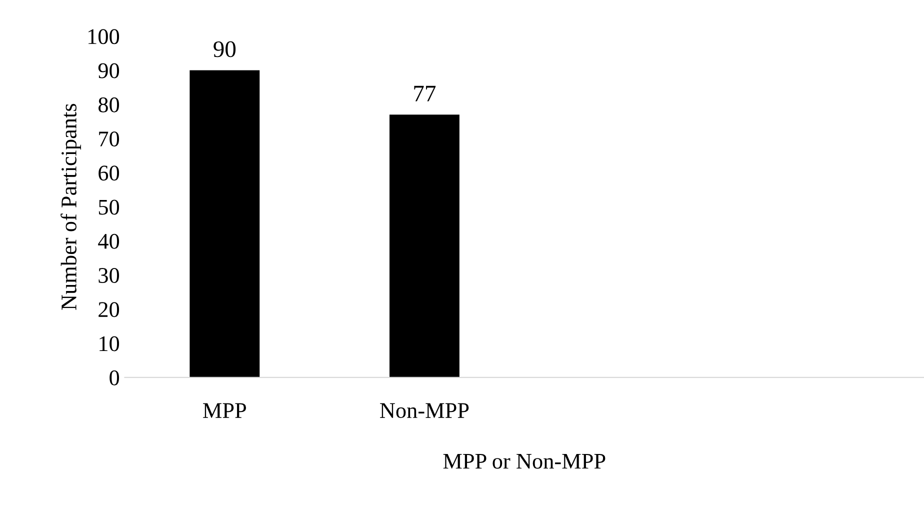  I want to click on y-tick-label: 40, so click(109, 241).